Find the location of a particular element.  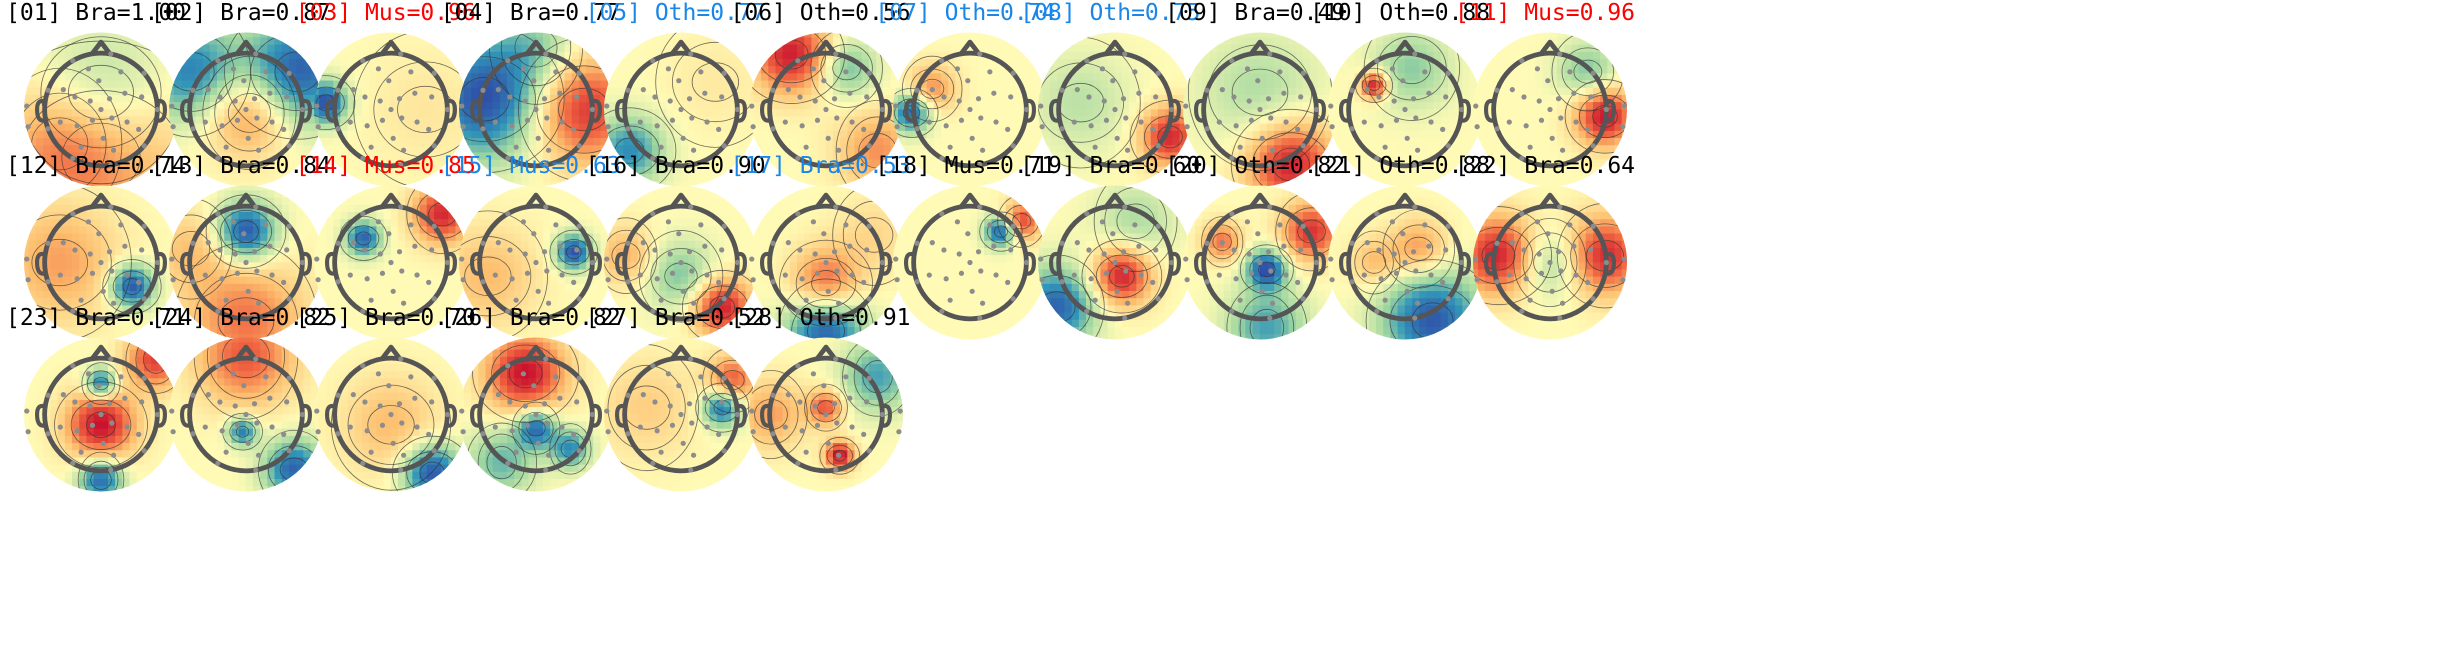

right-ear-icon is located at coordinates (1031, 263).